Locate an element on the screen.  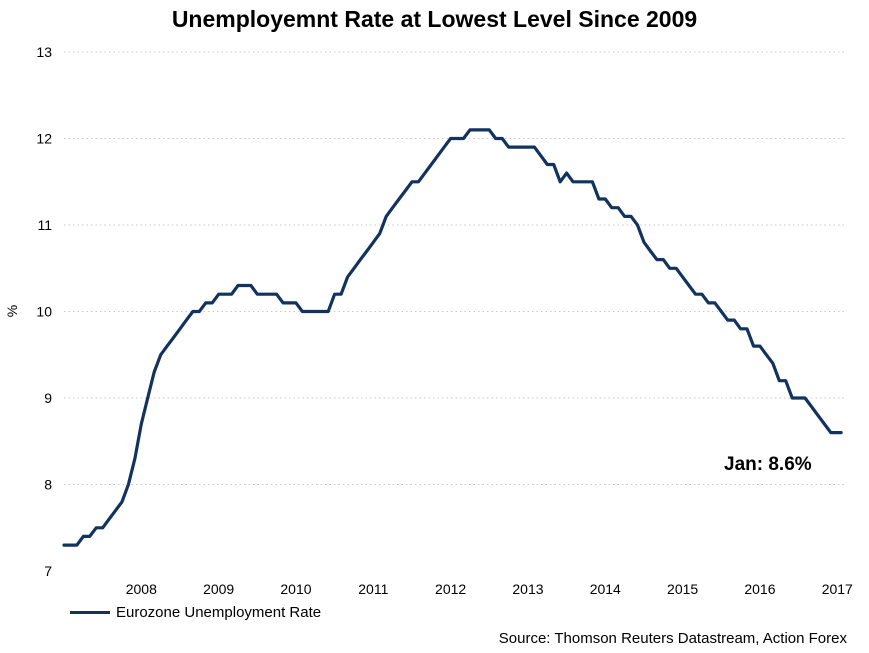
x-tick-label: 2012 is located at coordinates (450, 589).